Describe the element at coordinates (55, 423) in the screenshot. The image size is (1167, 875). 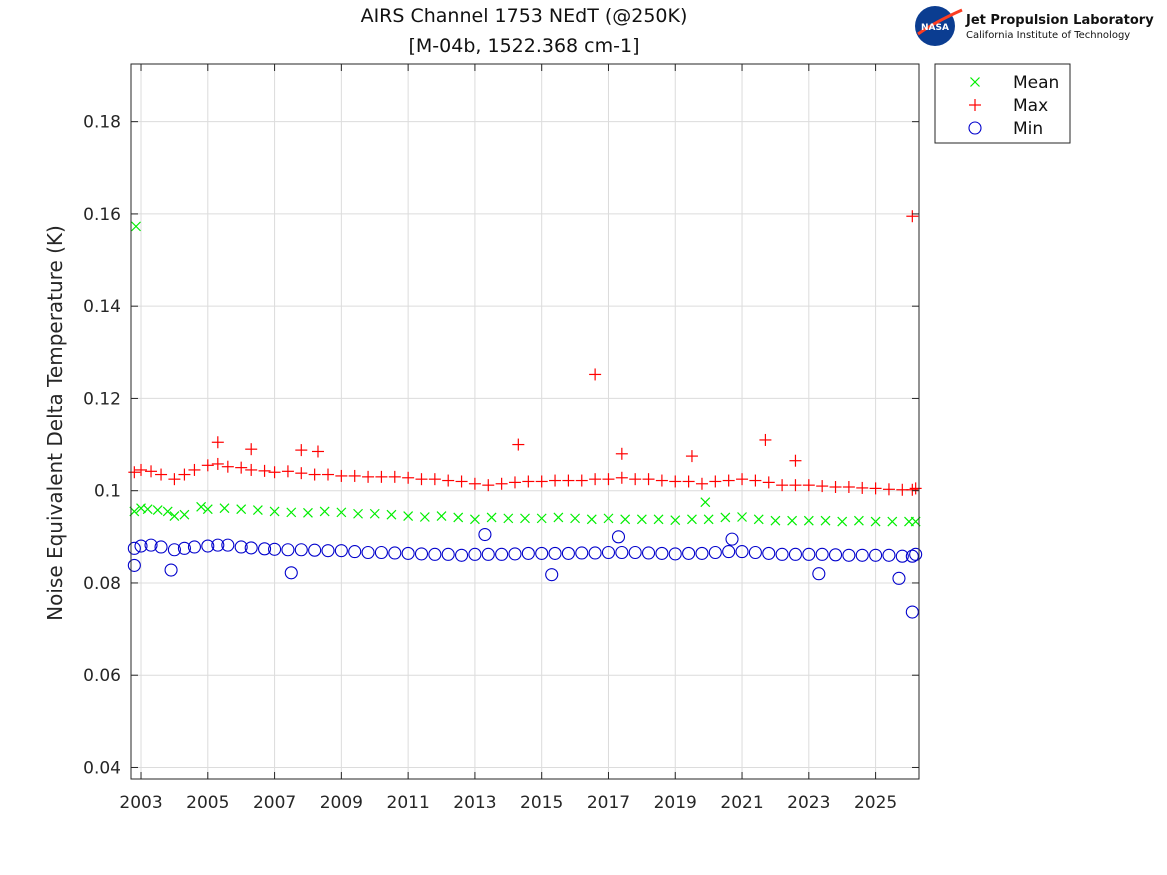
I see `y-axis-label: Noise Equivalent Delta Temperature (K)` at that location.